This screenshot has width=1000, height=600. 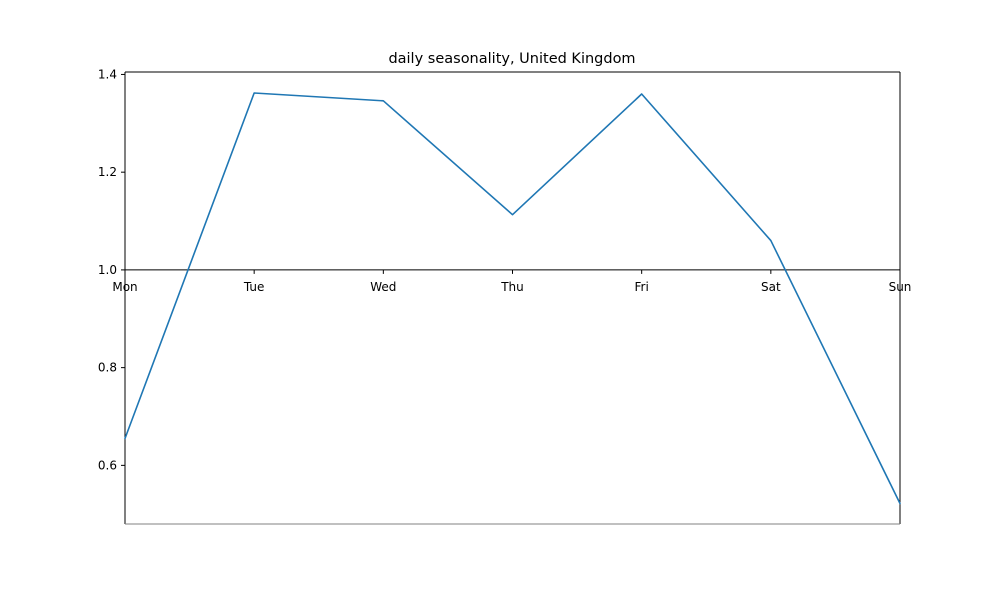 I want to click on x-axis-ticks: Mon Tue Wed Thu Fri Sat Sun, so click(x=512, y=281).